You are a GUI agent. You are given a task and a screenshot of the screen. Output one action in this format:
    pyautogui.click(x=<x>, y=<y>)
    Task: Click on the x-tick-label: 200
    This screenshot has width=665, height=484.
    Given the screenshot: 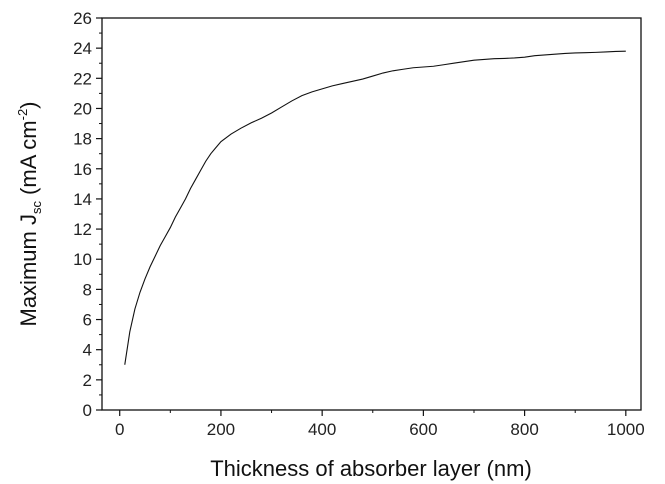 What is the action you would take?
    pyautogui.click(x=221, y=429)
    